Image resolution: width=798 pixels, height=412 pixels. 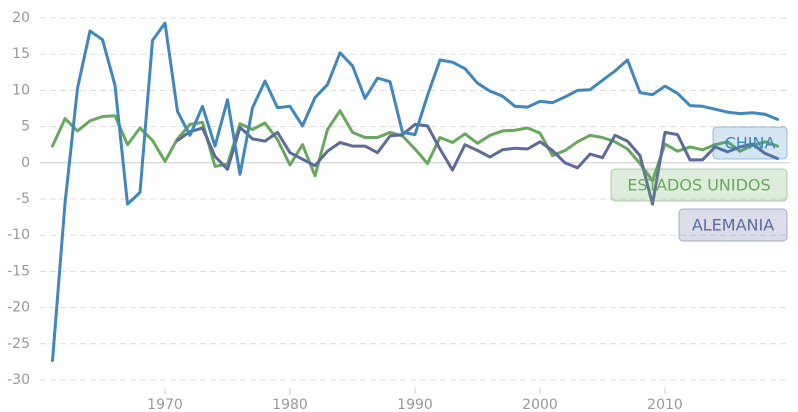 What do you see at coordinates (415, 404) in the screenshot?
I see `x-tick-label: 1990` at bounding box center [415, 404].